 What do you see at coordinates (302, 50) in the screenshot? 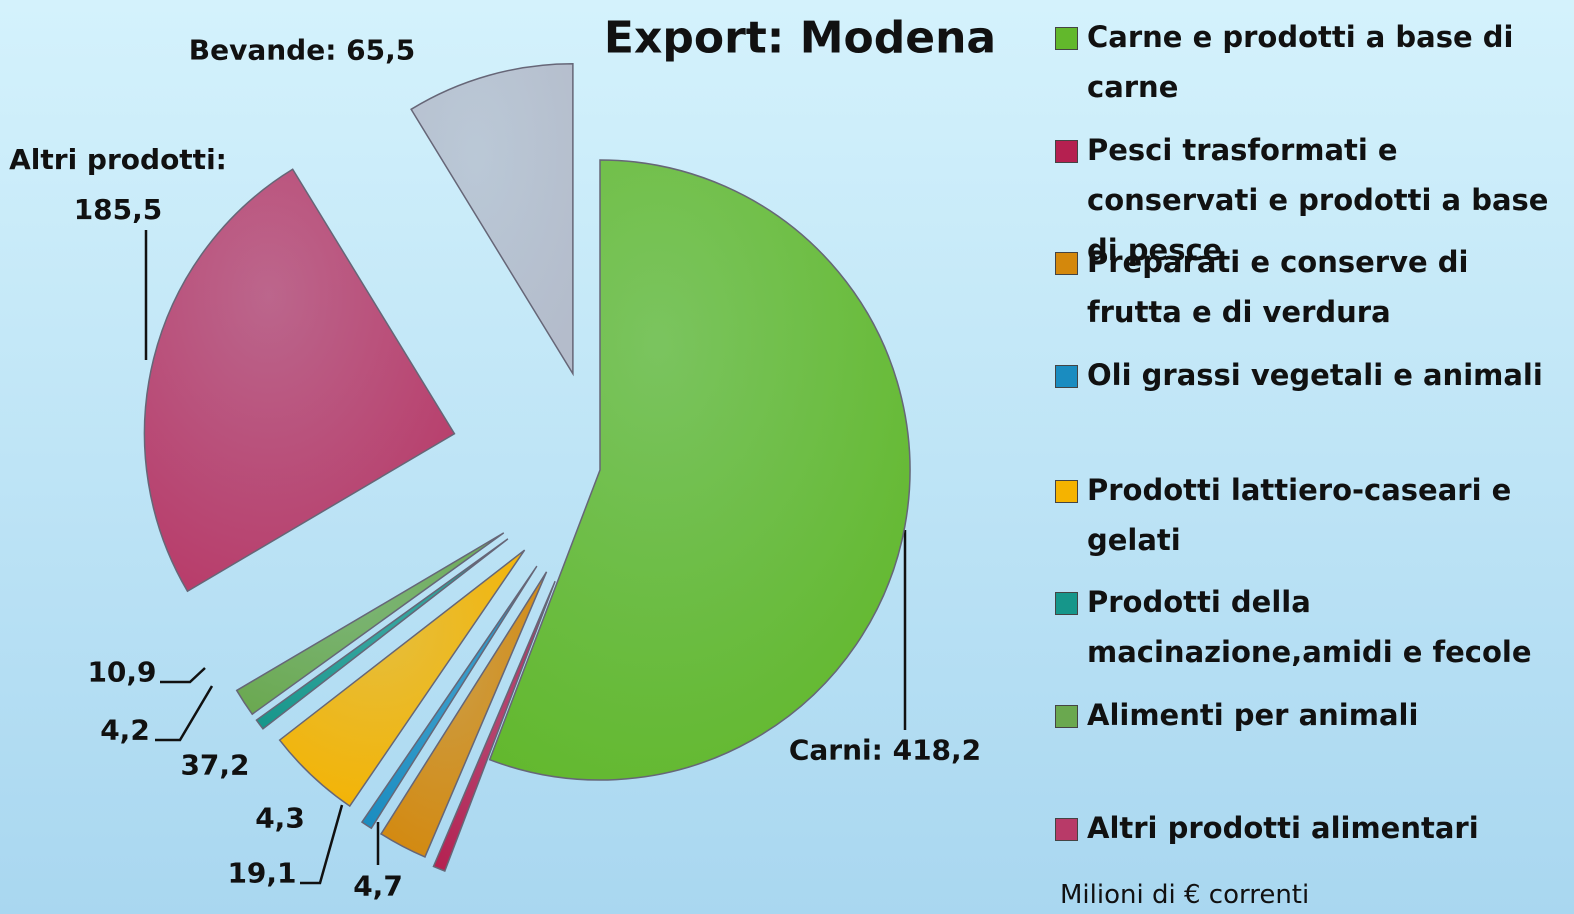
I see `data-label: Bevande: 65,5` at bounding box center [302, 50].